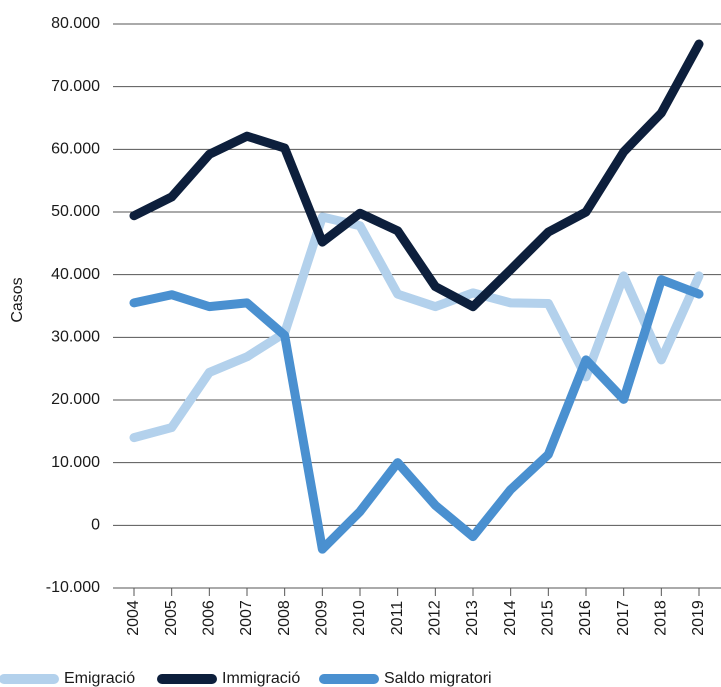 The image size is (721, 687). Describe the element at coordinates (75, 337) in the screenshot. I see `y-tick-label: 30.000` at that location.